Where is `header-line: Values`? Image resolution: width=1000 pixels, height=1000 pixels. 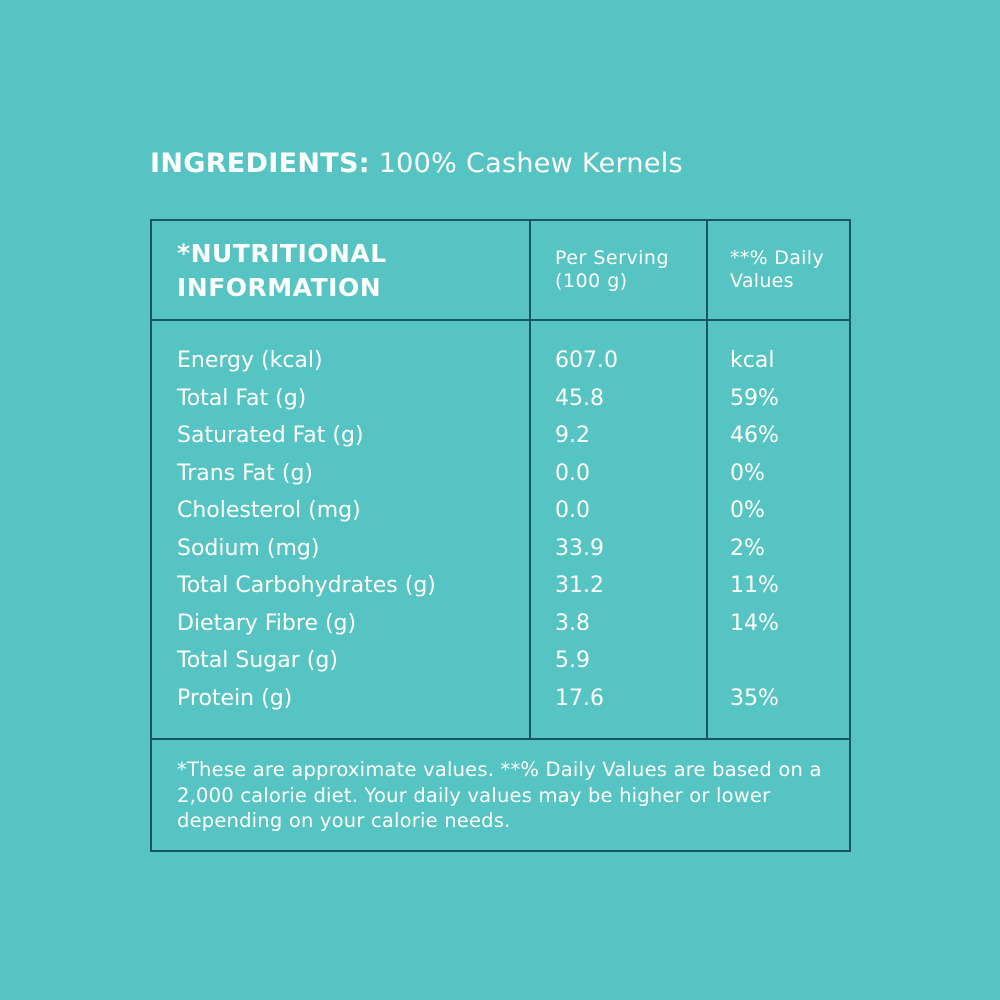
header-line: Values is located at coordinates (762, 281).